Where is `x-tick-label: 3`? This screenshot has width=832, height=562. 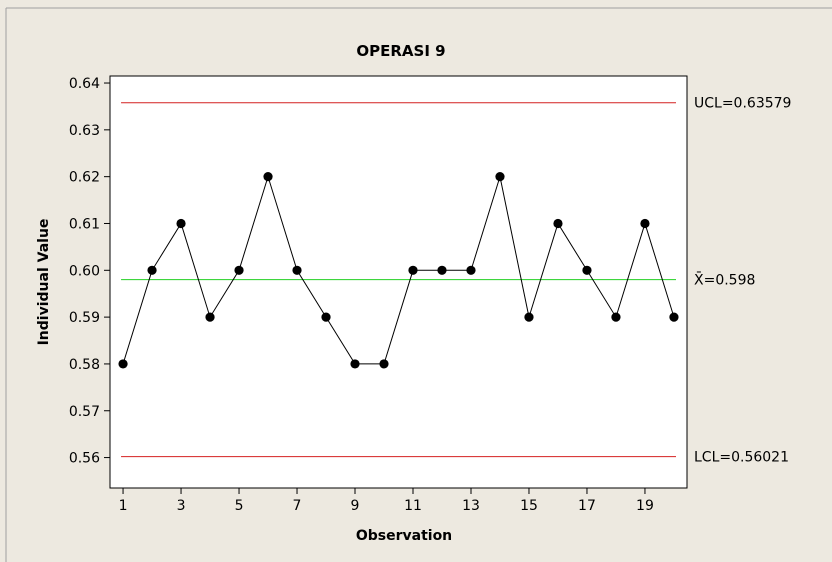
x-tick-label: 3 is located at coordinates (181, 506).